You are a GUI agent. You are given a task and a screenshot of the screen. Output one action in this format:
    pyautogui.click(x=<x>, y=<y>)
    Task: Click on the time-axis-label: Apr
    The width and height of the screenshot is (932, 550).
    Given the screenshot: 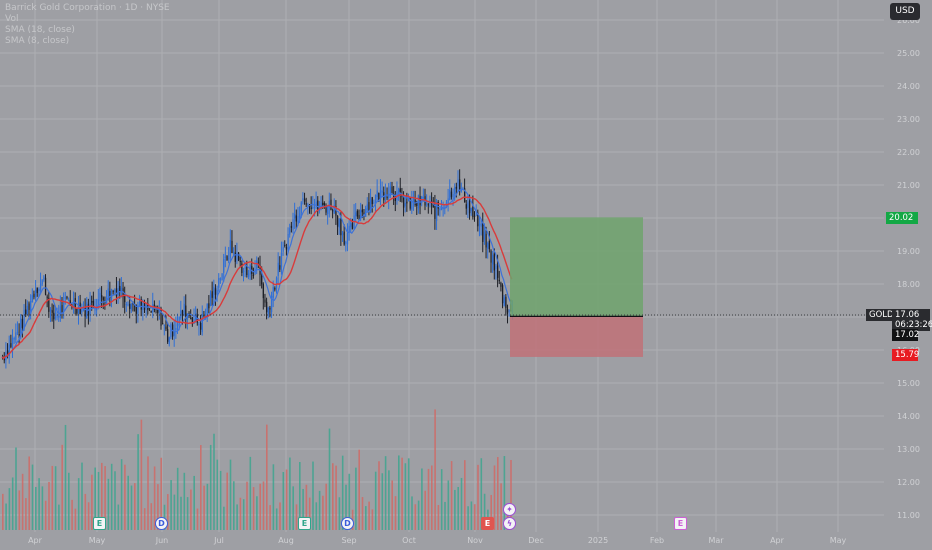 What is the action you would take?
    pyautogui.click(x=777, y=540)
    